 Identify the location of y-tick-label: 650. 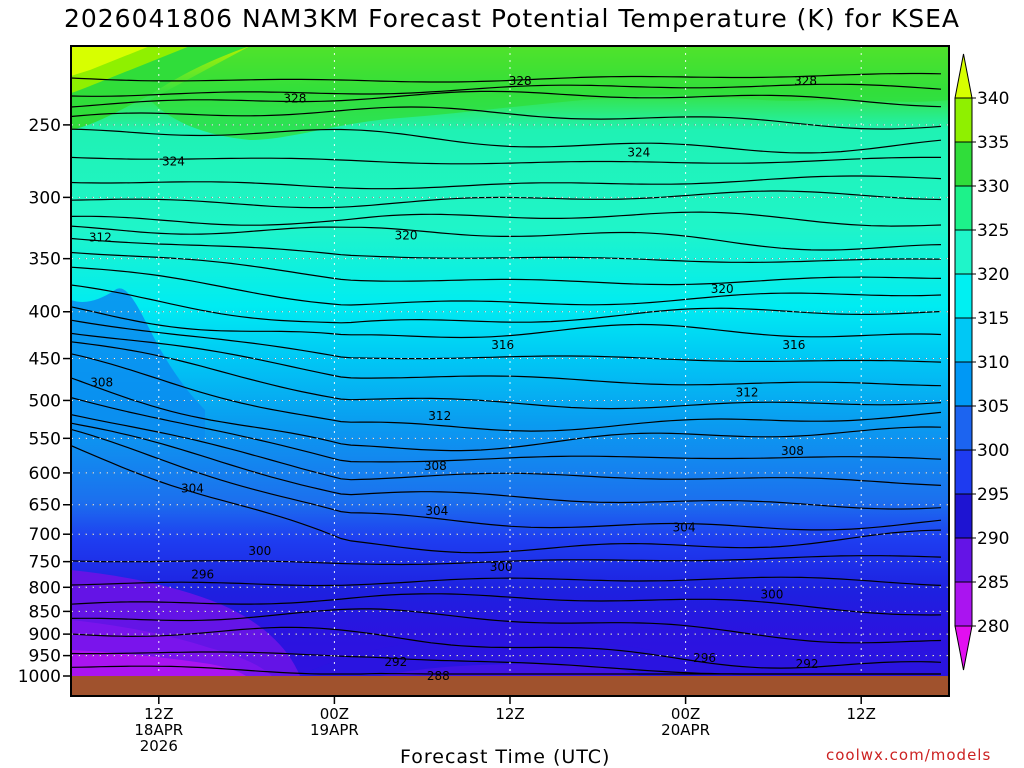
(45, 506).